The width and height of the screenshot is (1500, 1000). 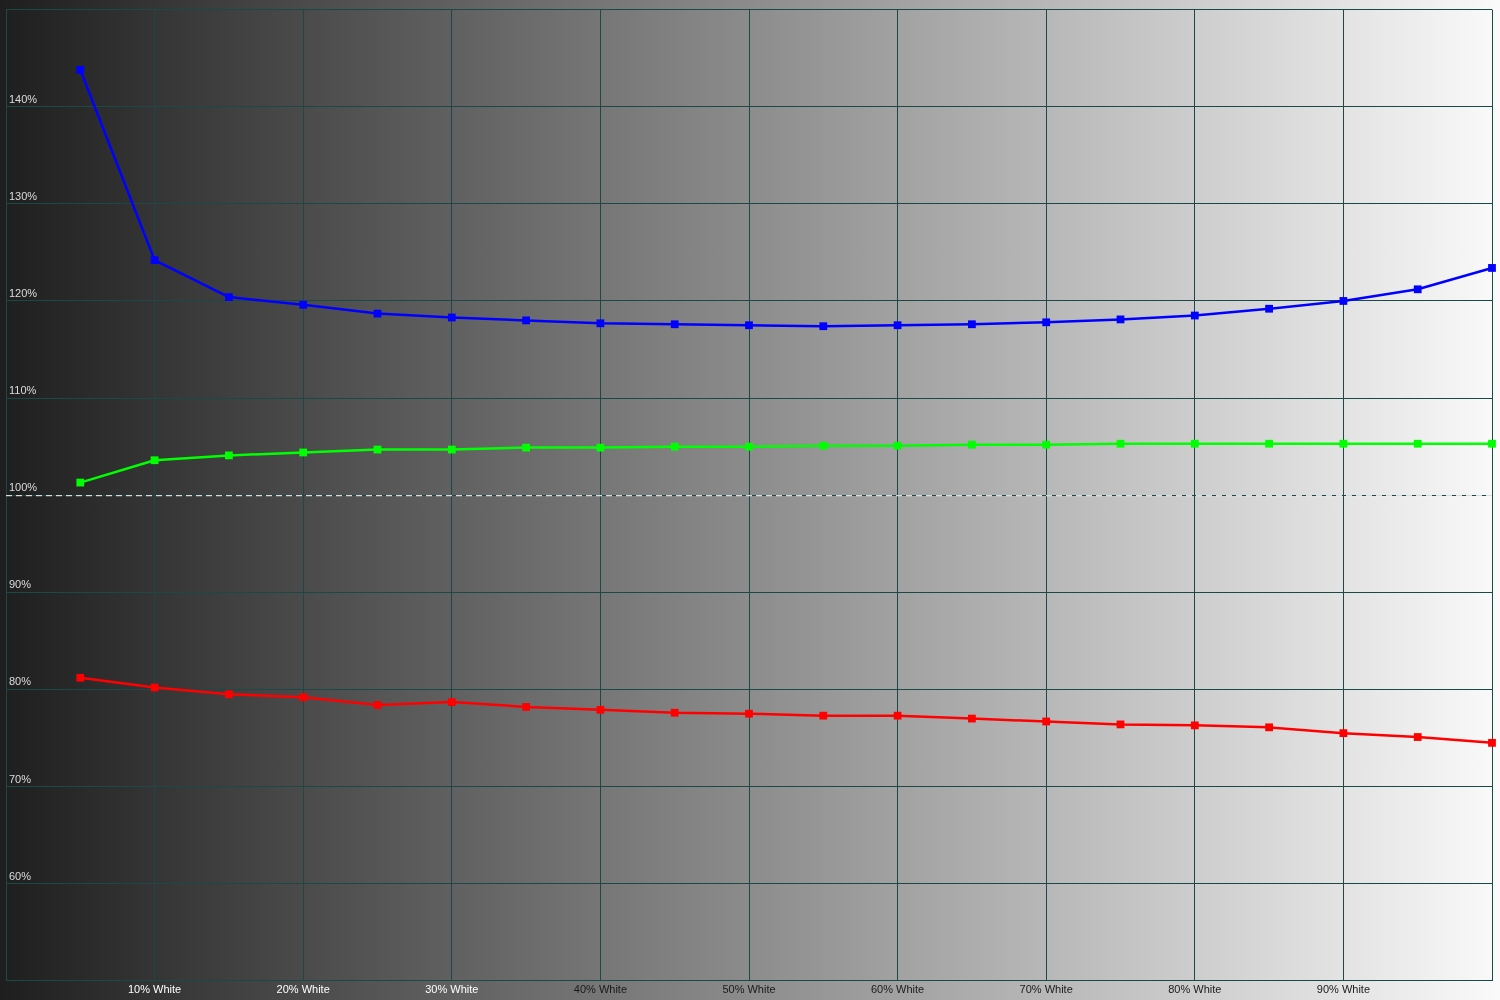 I want to click on y-tick-label: 90%, so click(x=20, y=584).